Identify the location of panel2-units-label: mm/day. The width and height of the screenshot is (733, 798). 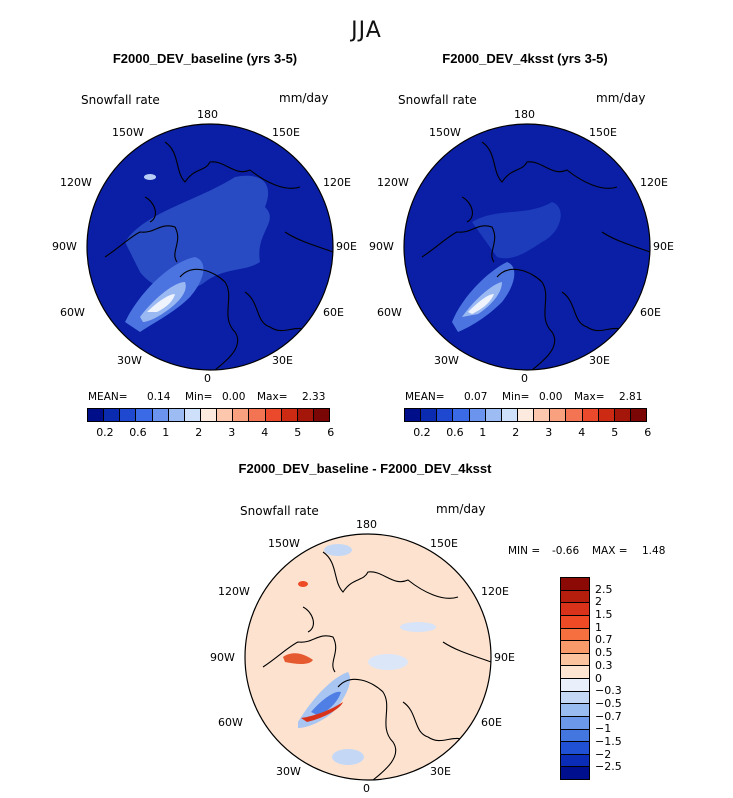
(621, 98).